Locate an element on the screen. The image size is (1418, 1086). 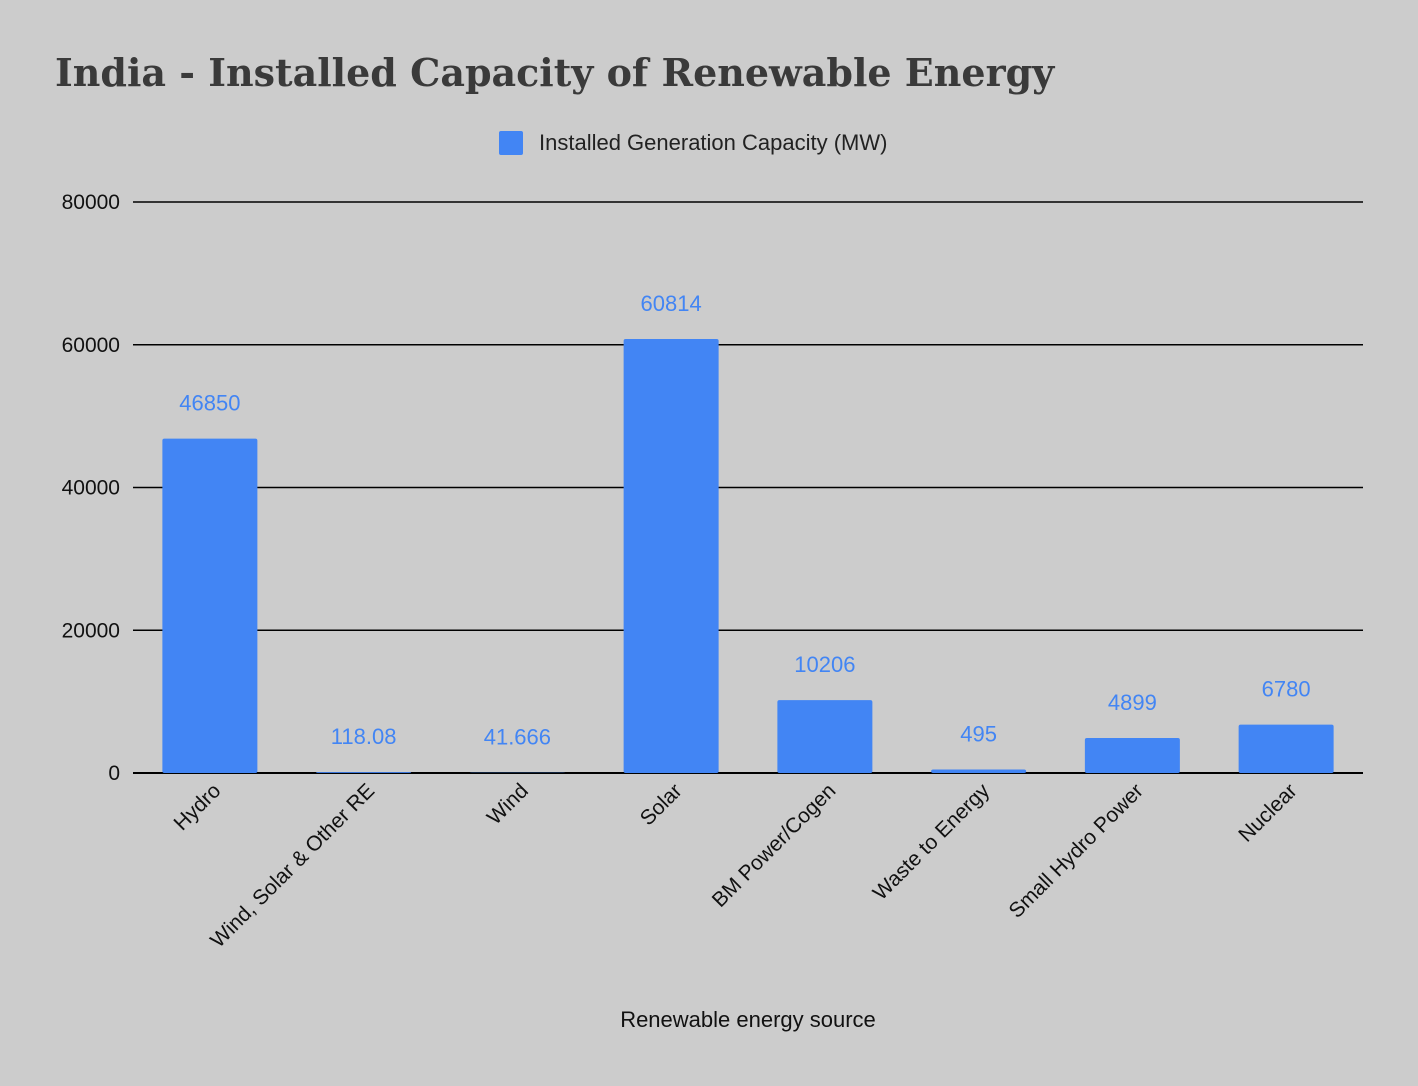
x-axis-title: Renewable energy source is located at coordinates (748, 1019).